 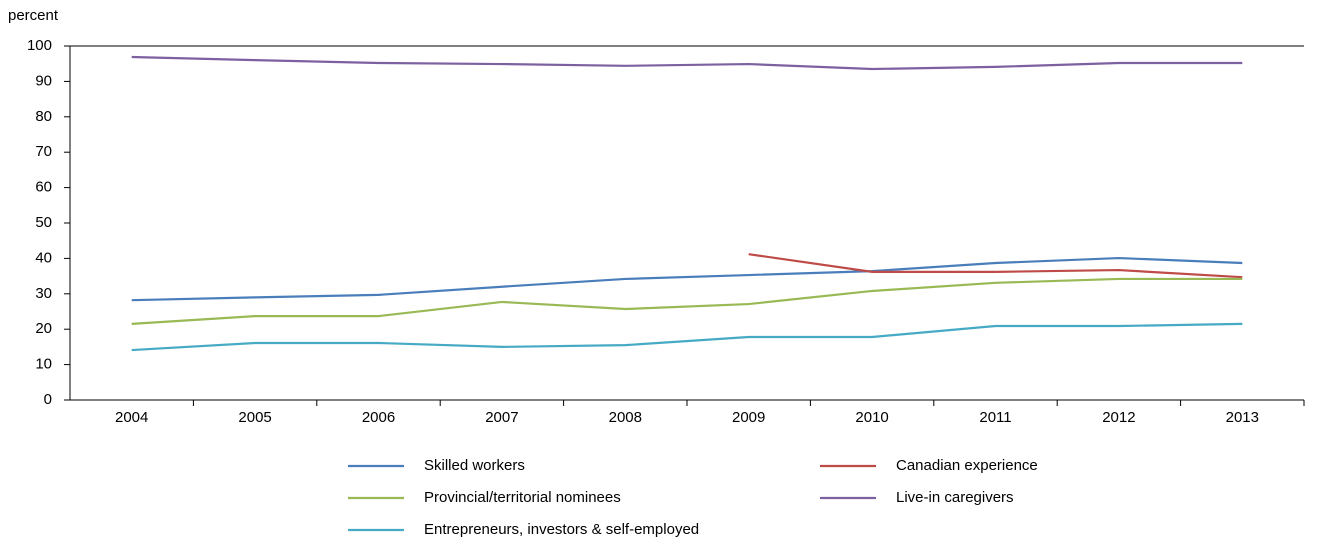 What do you see at coordinates (131, 417) in the screenshot?
I see `x-tick-label: 2004` at bounding box center [131, 417].